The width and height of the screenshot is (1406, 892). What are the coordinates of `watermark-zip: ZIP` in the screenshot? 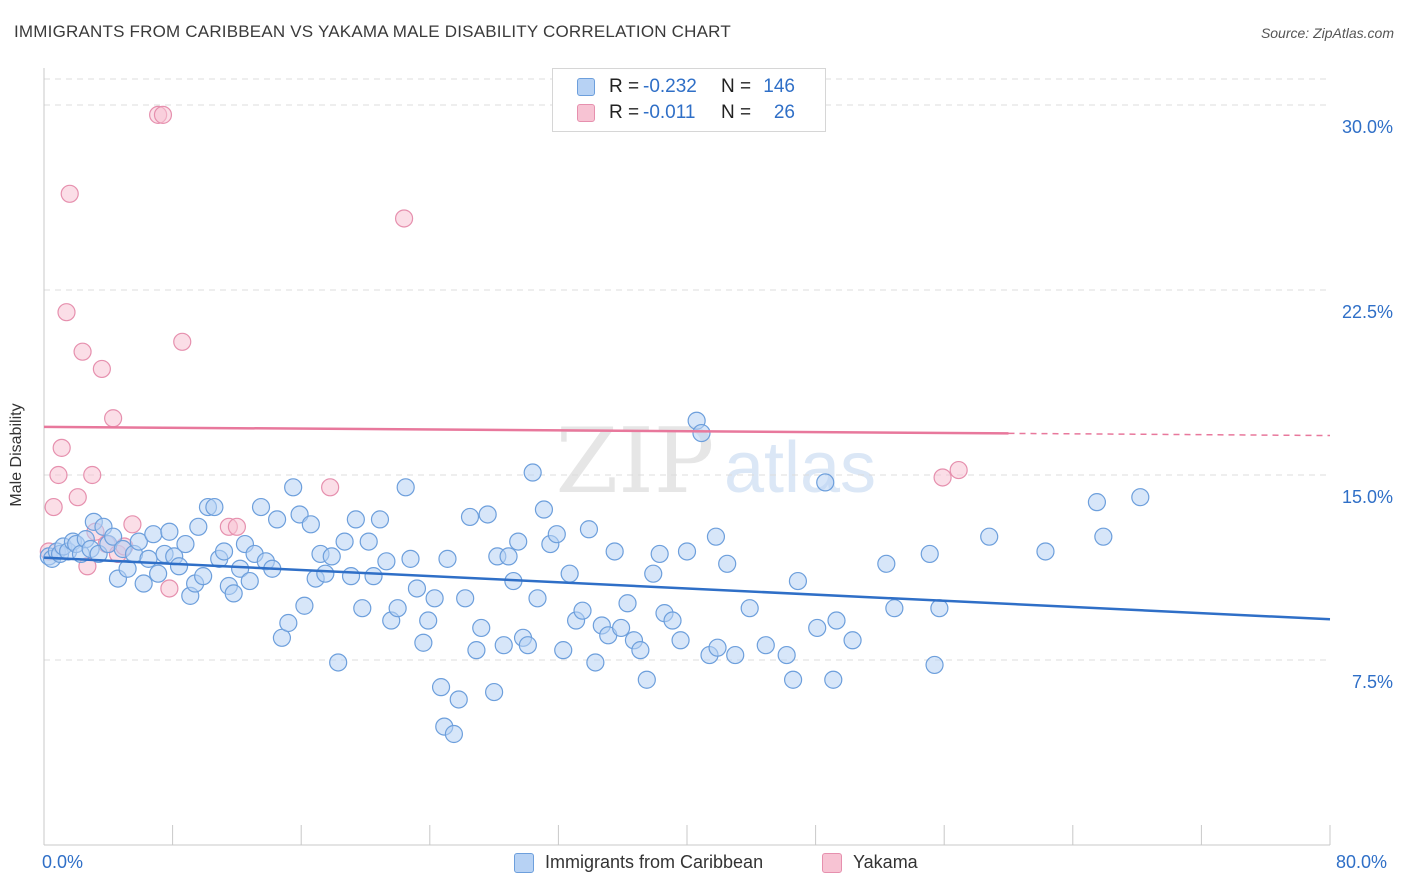 It's located at (635, 461).